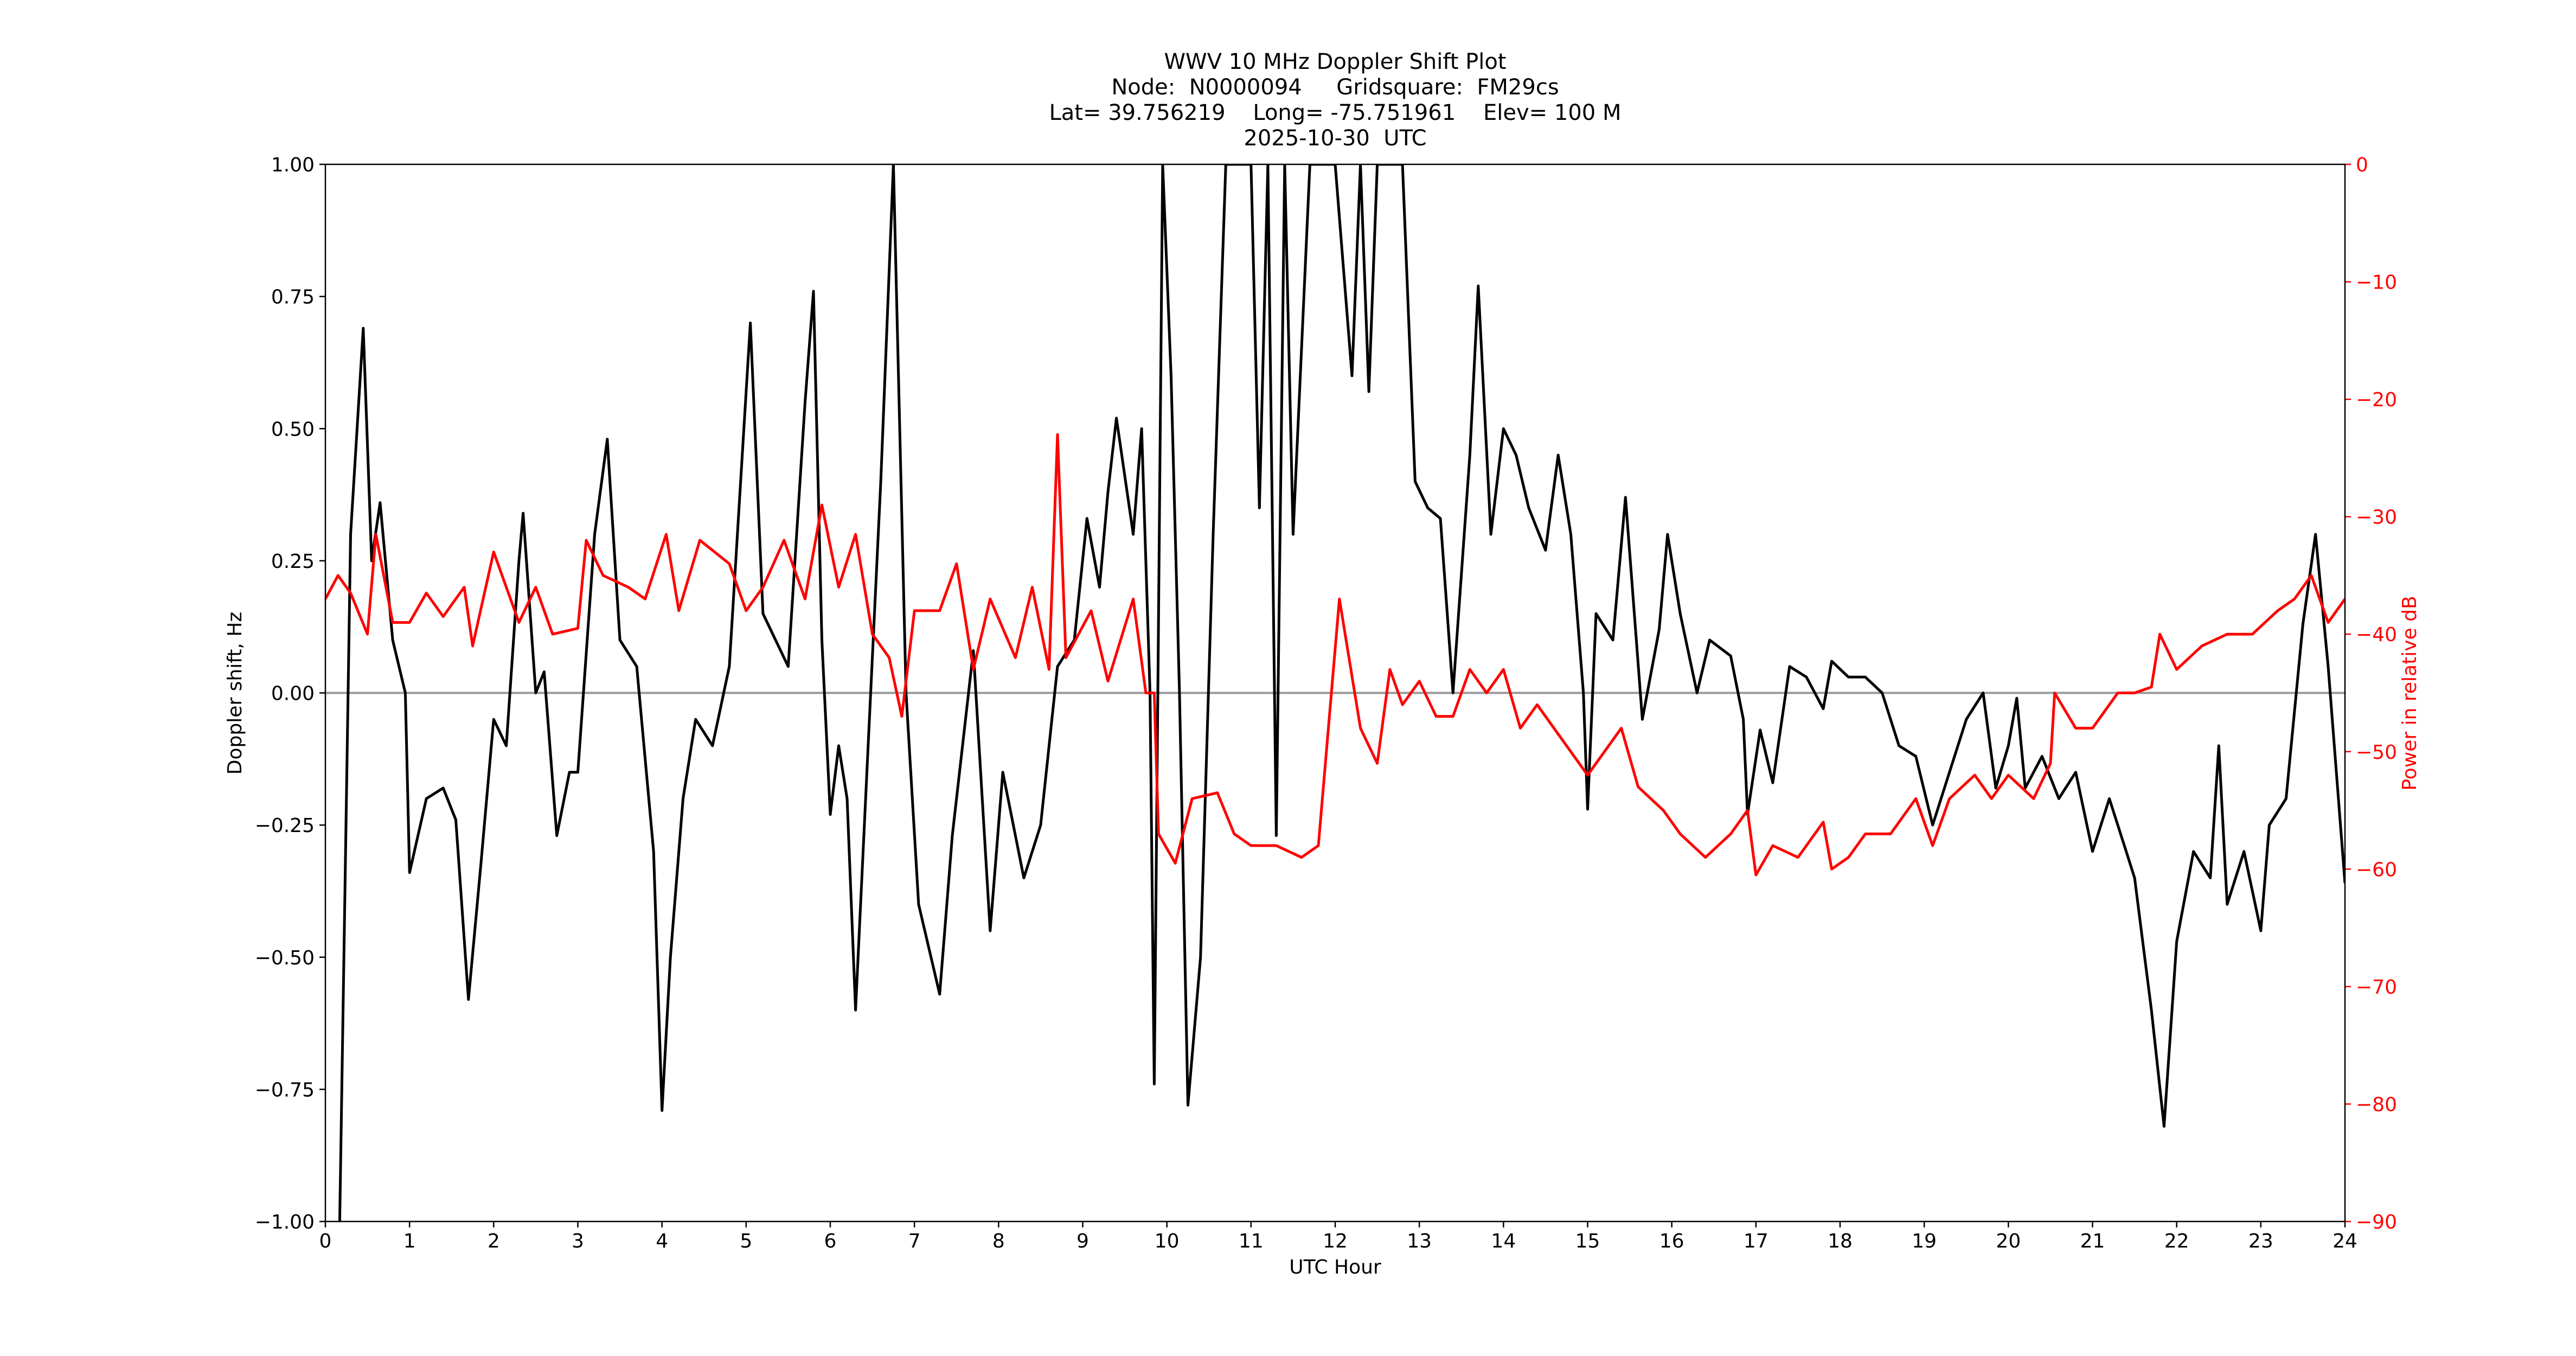 Image resolution: width=2576 pixels, height=1356 pixels. I want to click on x-tick-label: 22, so click(2176, 1241).